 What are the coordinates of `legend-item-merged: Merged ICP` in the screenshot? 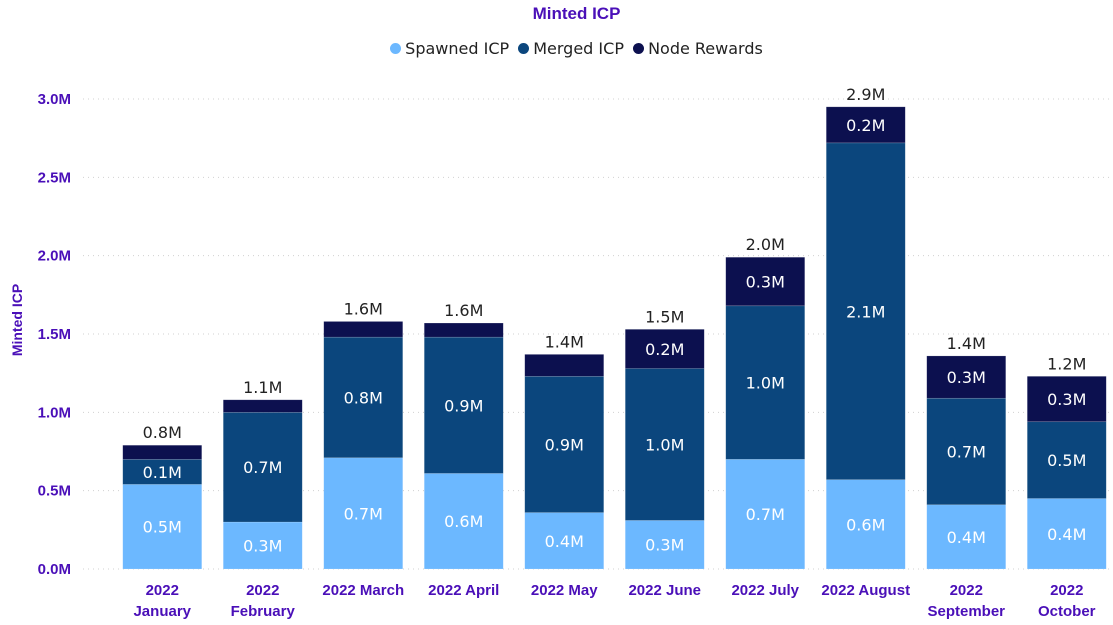 It's located at (571, 48).